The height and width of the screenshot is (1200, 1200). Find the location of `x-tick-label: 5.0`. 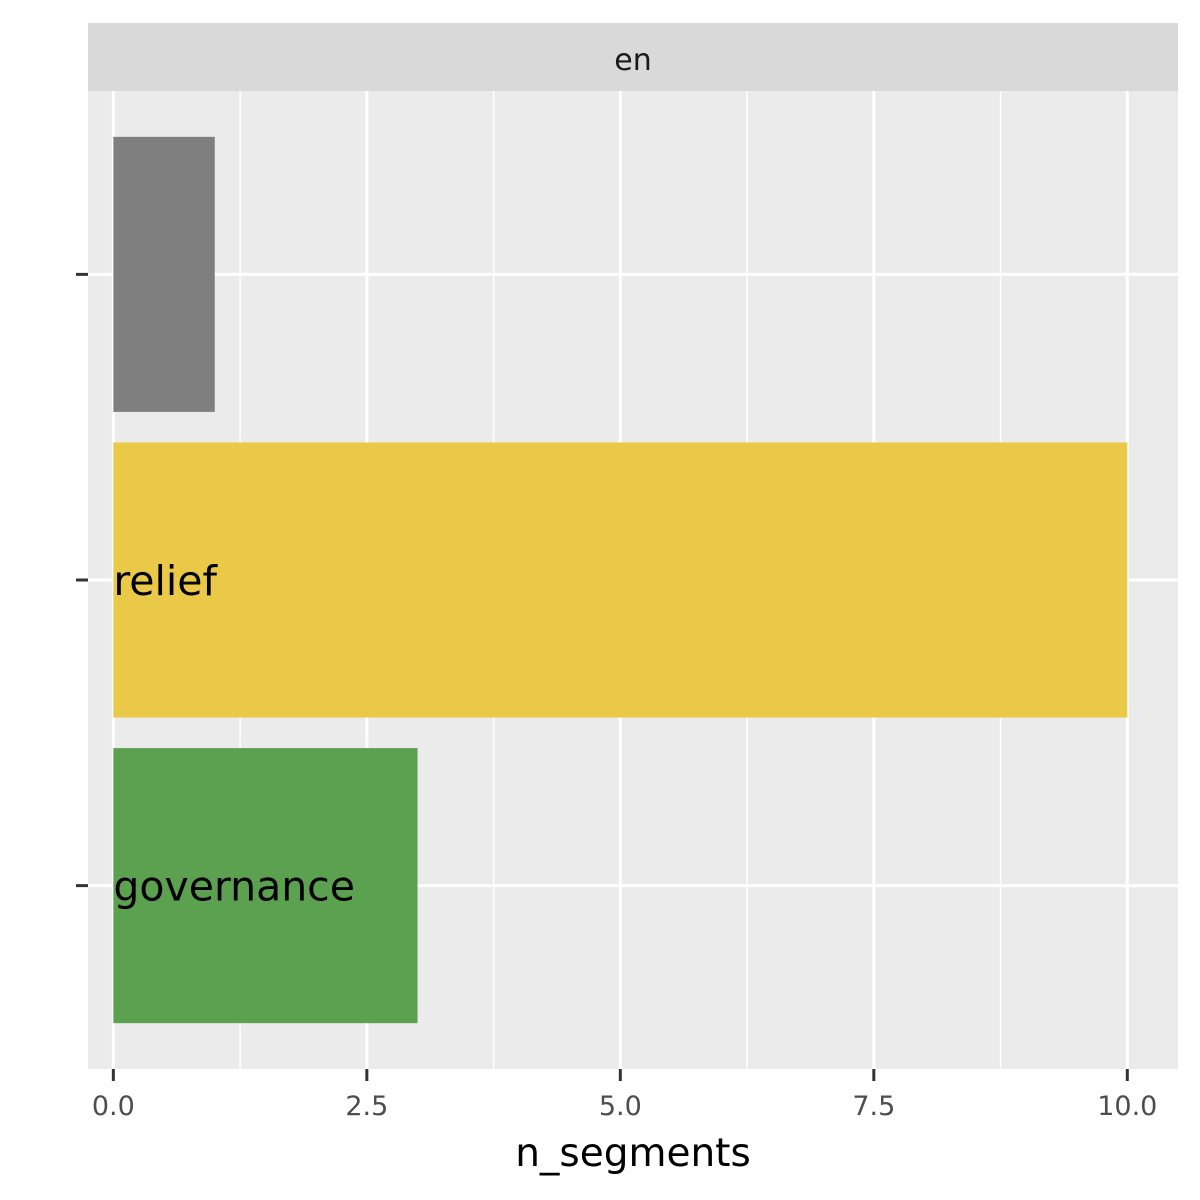

x-tick-label: 5.0 is located at coordinates (620, 1106).